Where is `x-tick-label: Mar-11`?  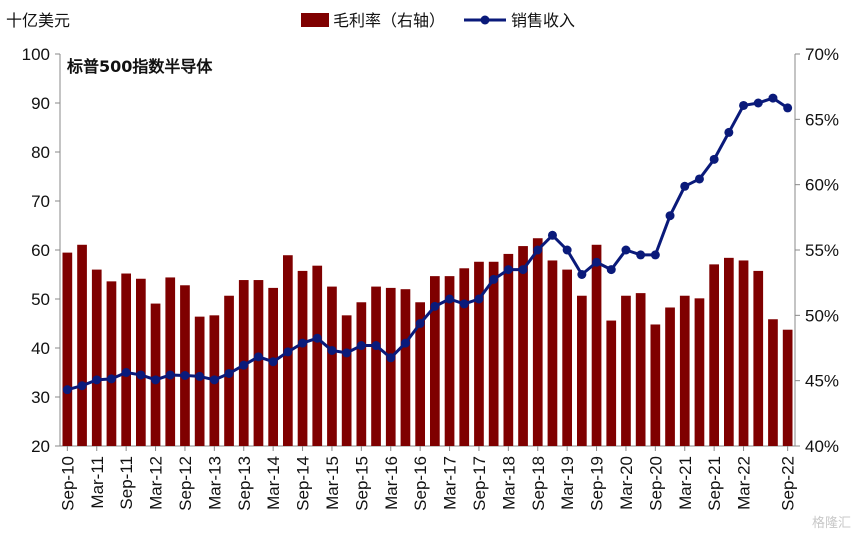
x-tick-label: Mar-11 is located at coordinates (97, 482).